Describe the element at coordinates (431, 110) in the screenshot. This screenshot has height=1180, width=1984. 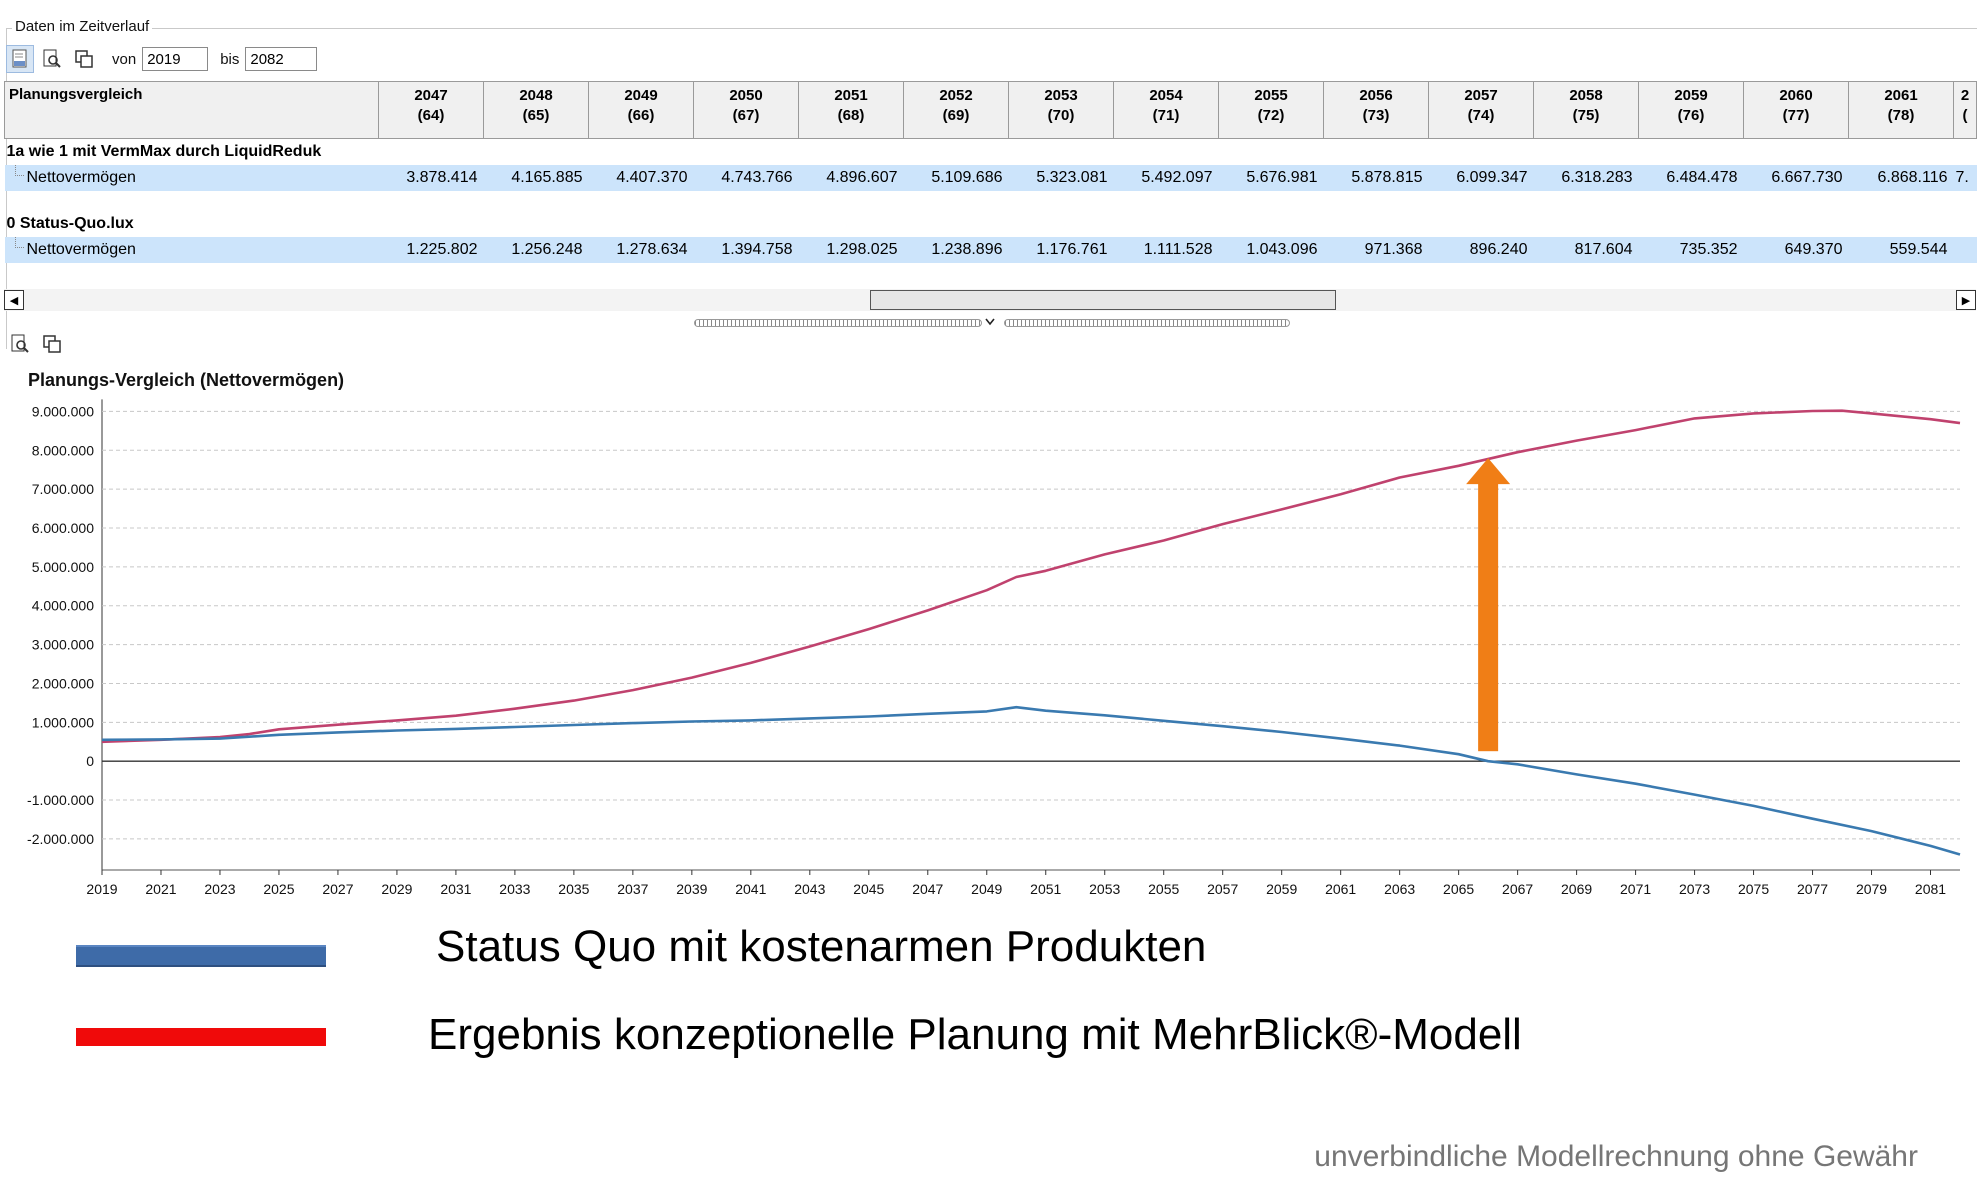
I see `column-header: 2047 (64)` at that location.